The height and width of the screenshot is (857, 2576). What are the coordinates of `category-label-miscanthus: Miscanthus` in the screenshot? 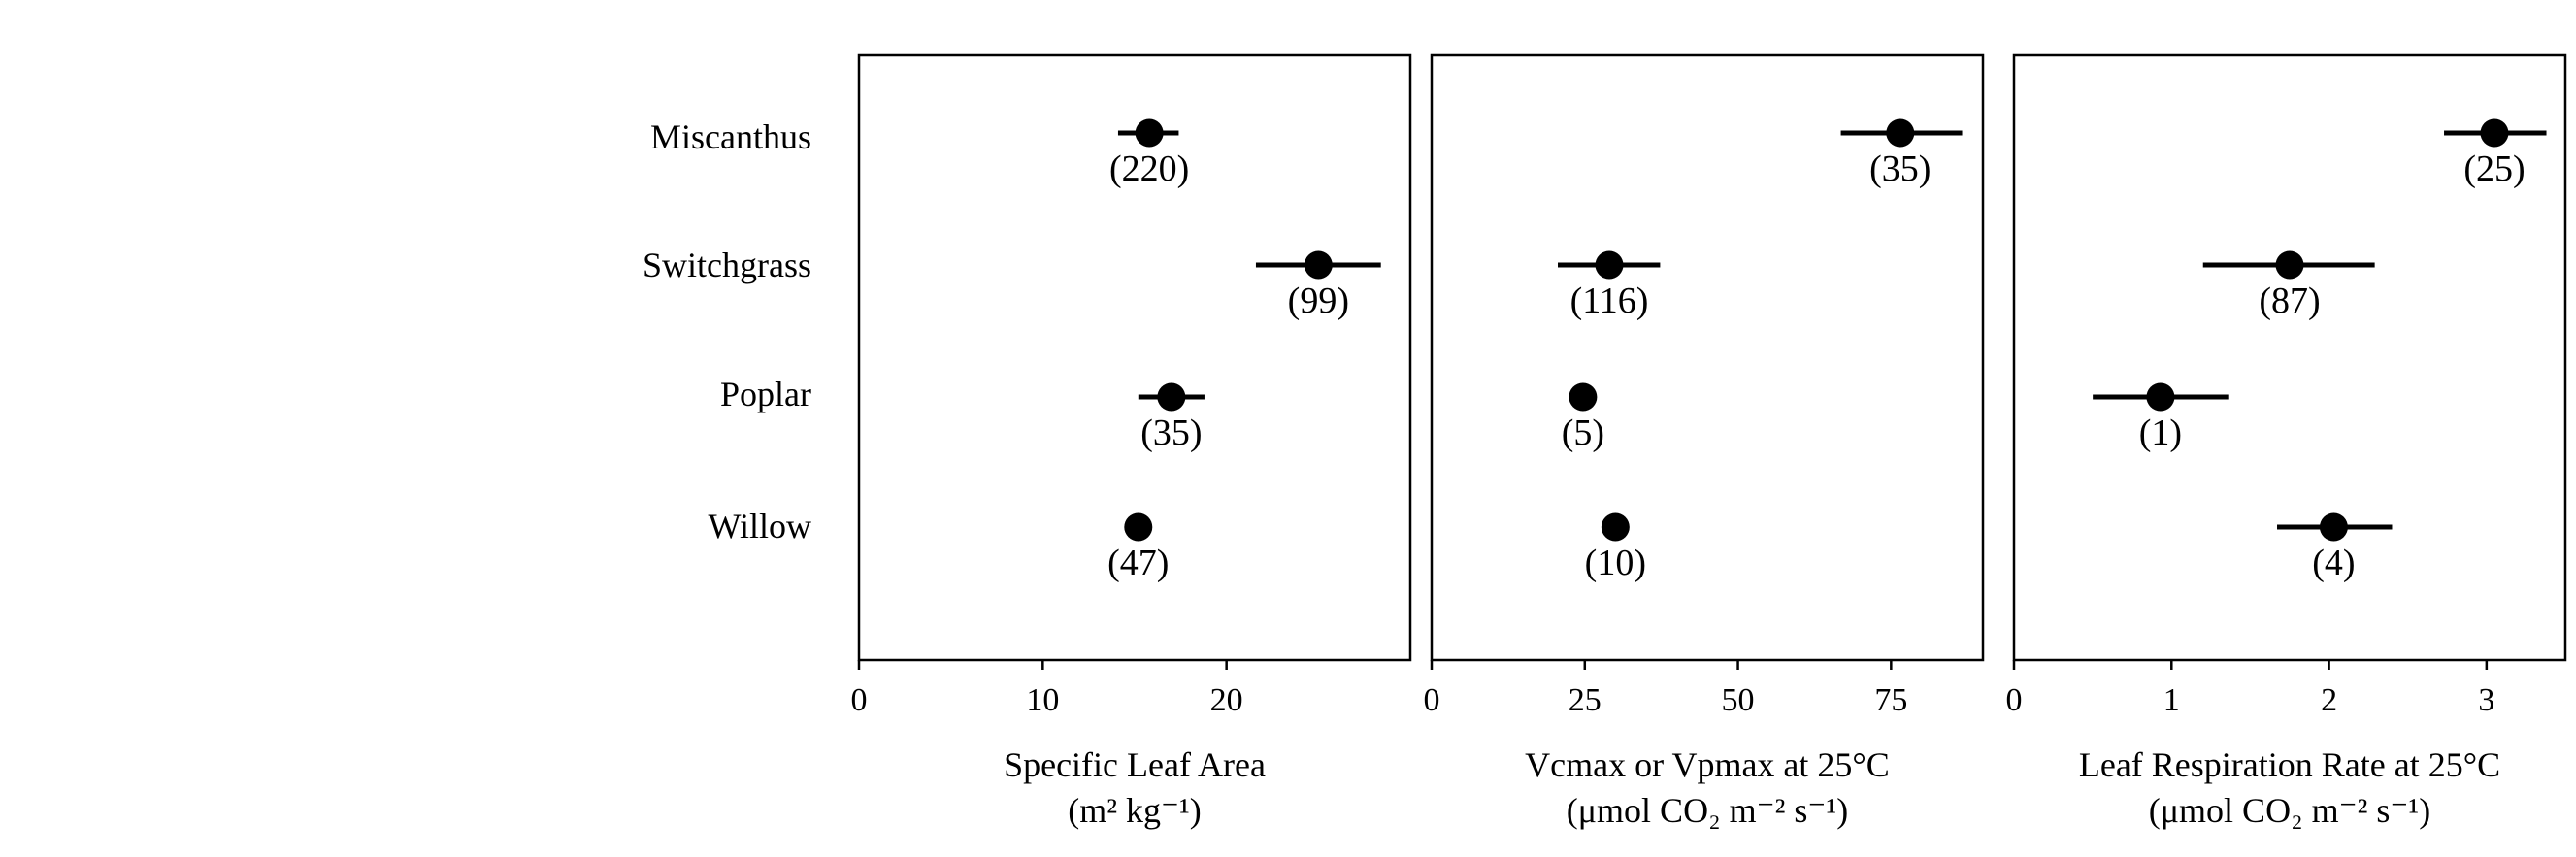 It's located at (730, 136).